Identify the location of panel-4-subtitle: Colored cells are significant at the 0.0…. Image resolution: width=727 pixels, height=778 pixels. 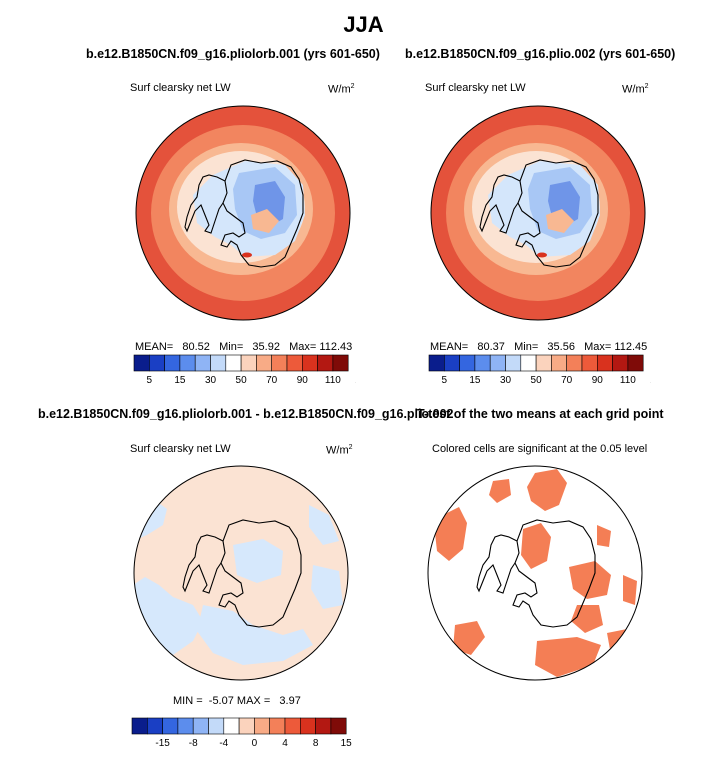
(540, 449).